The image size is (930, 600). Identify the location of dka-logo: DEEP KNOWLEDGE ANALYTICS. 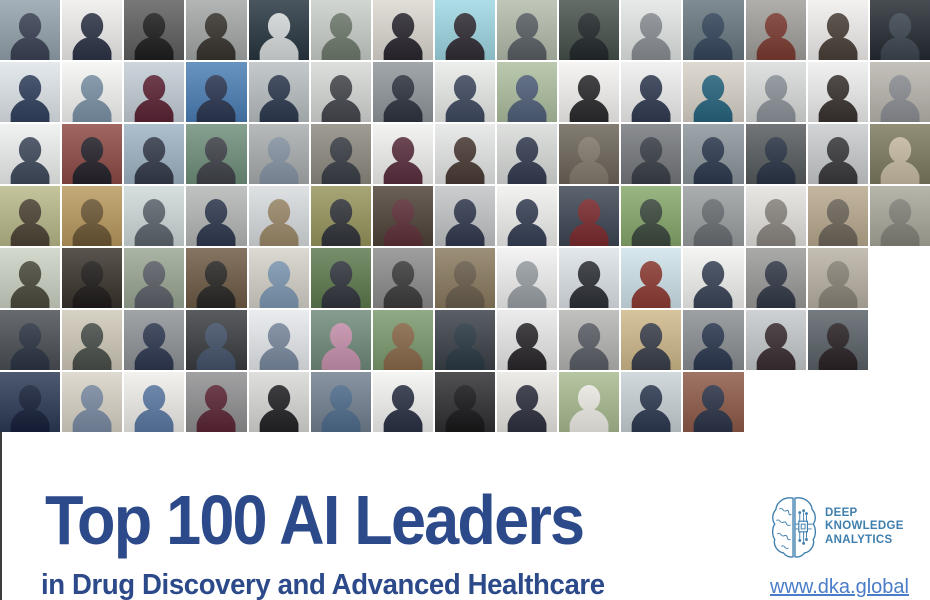
(837, 527).